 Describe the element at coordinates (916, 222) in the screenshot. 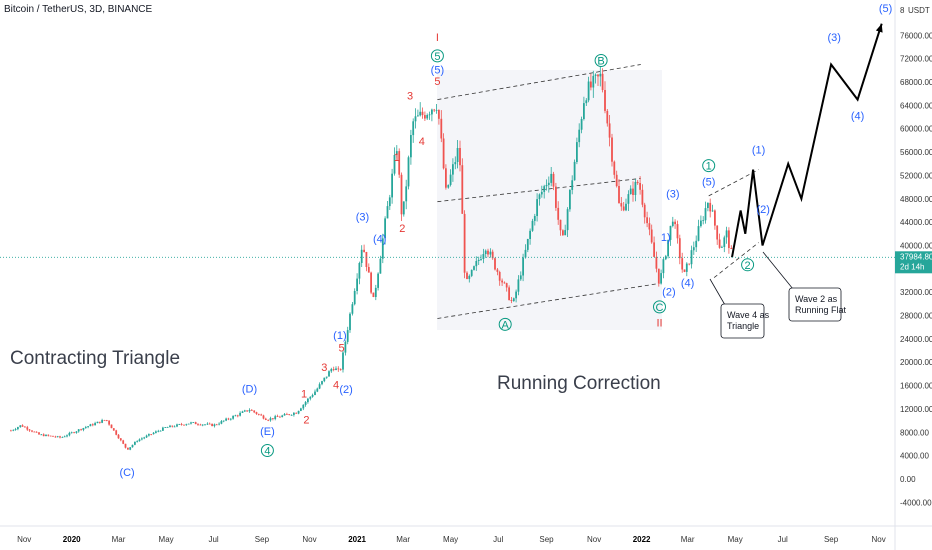

I see `y-tick-label: 44000.00` at that location.